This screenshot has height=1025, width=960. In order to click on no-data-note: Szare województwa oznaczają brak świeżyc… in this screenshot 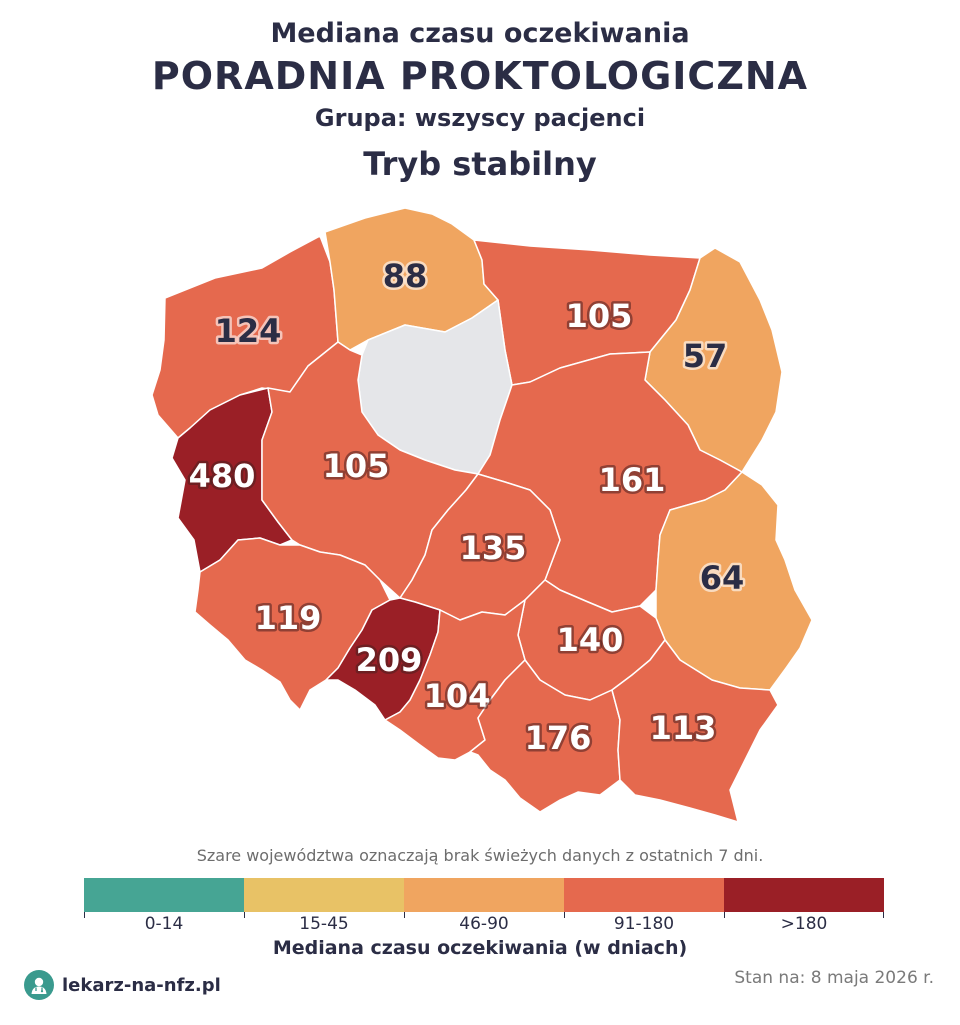, I will do `click(480, 855)`.